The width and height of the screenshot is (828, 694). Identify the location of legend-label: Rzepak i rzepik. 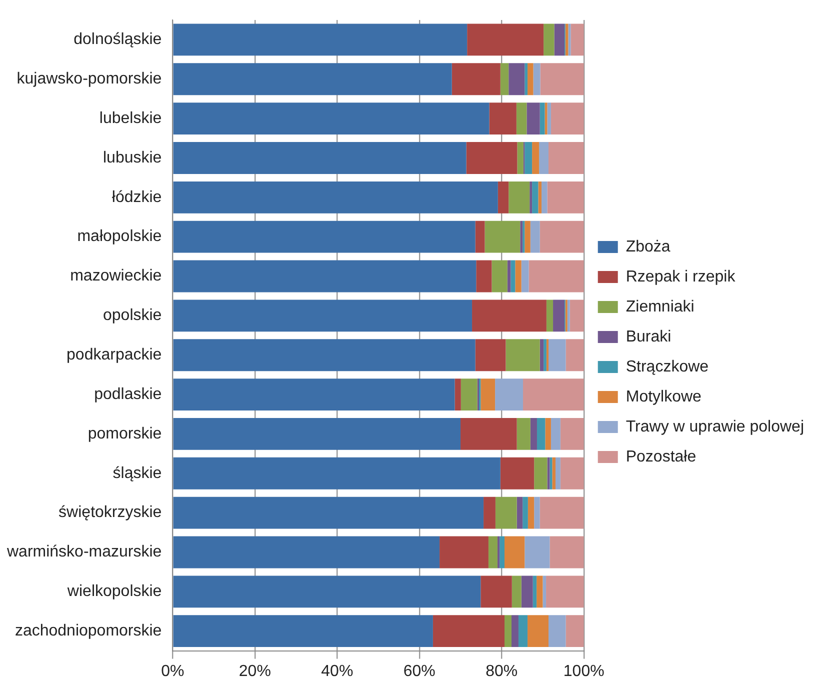
(681, 277).